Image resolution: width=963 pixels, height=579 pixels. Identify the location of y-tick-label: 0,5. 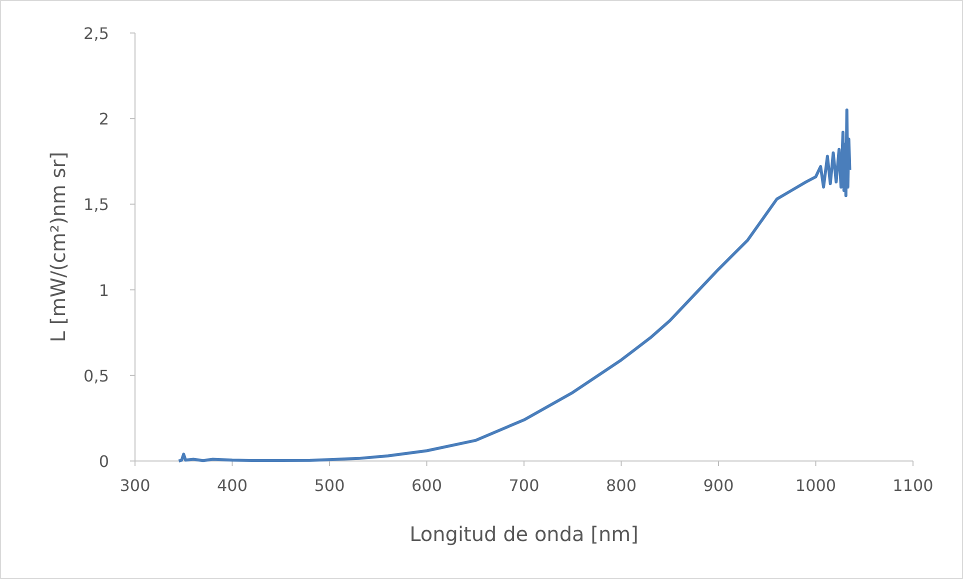
(96, 376).